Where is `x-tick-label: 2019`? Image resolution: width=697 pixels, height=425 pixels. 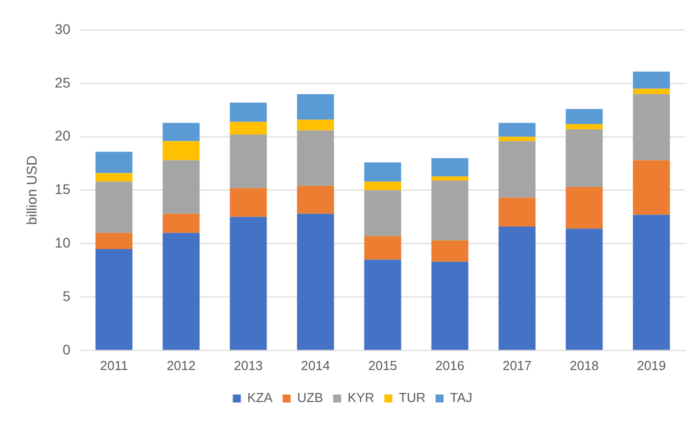 x-tick-label: 2019 is located at coordinates (651, 365).